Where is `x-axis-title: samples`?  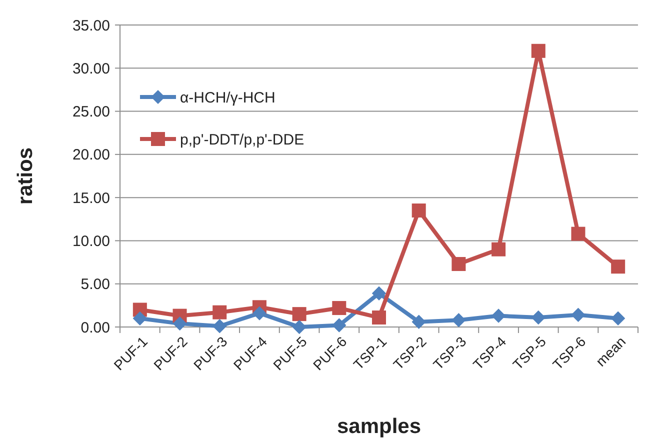 x-axis-title: samples is located at coordinates (379, 426).